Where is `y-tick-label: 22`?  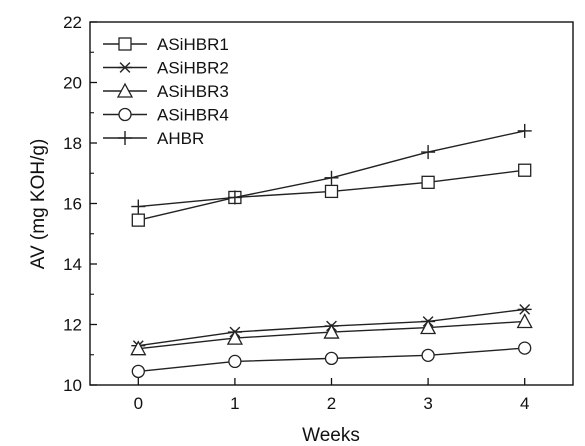 y-tick-label: 22 is located at coordinates (72, 22).